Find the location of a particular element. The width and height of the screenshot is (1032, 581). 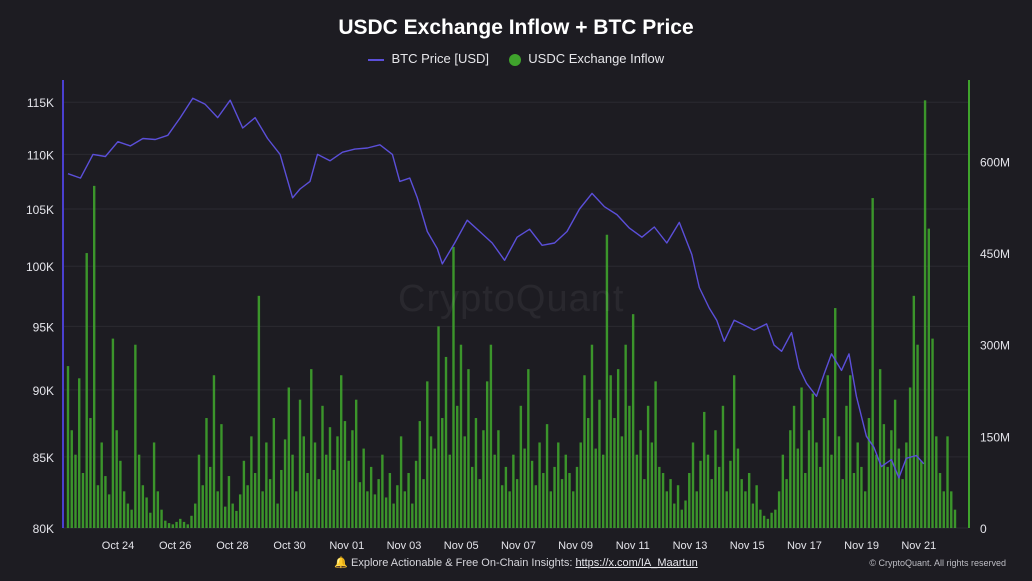

x-tick: Nov 05 is located at coordinates (461, 546).